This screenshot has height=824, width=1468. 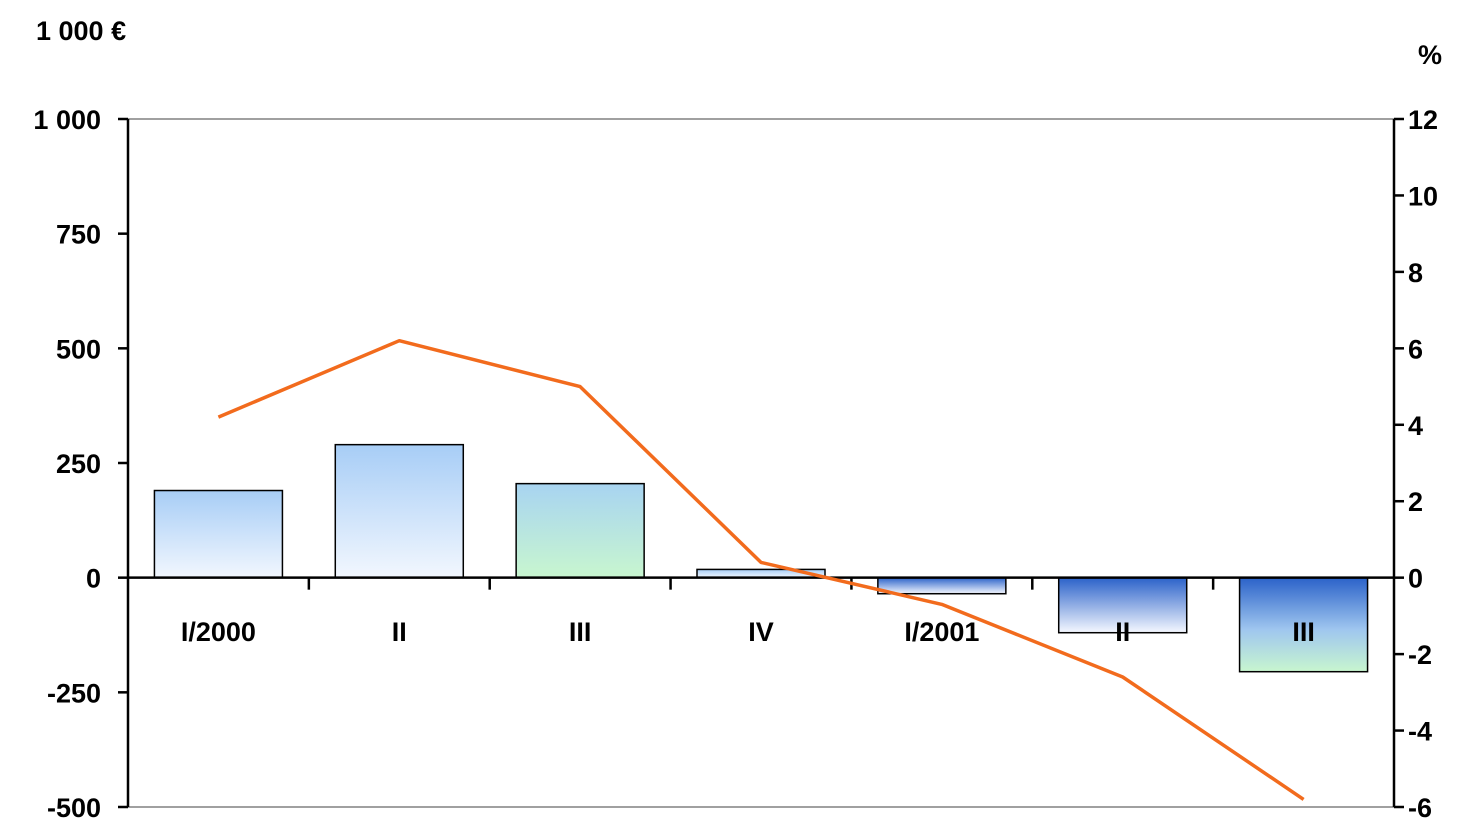 I want to click on category-label: I/2001, so click(x=941, y=632).